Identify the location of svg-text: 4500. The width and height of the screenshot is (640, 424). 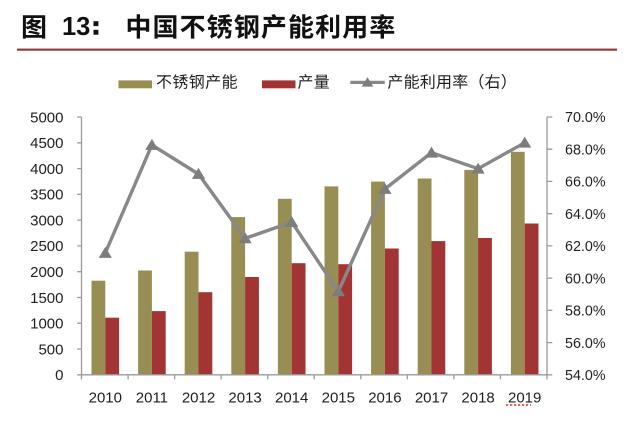
(46, 143).